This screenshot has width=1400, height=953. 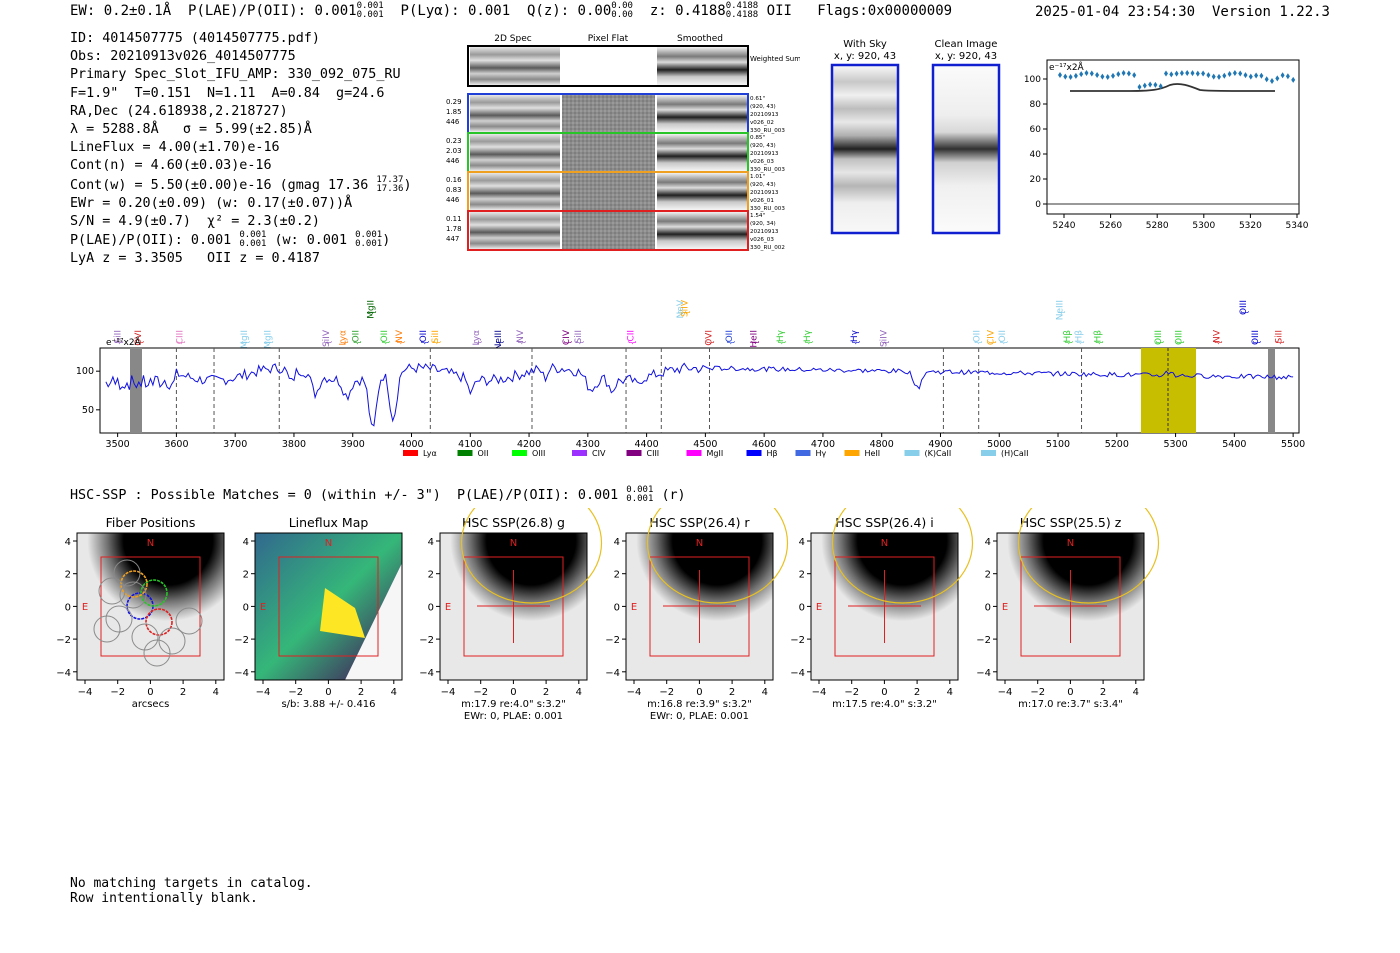 I want to click on fs-xtick-label: 4800, so click(x=882, y=444).